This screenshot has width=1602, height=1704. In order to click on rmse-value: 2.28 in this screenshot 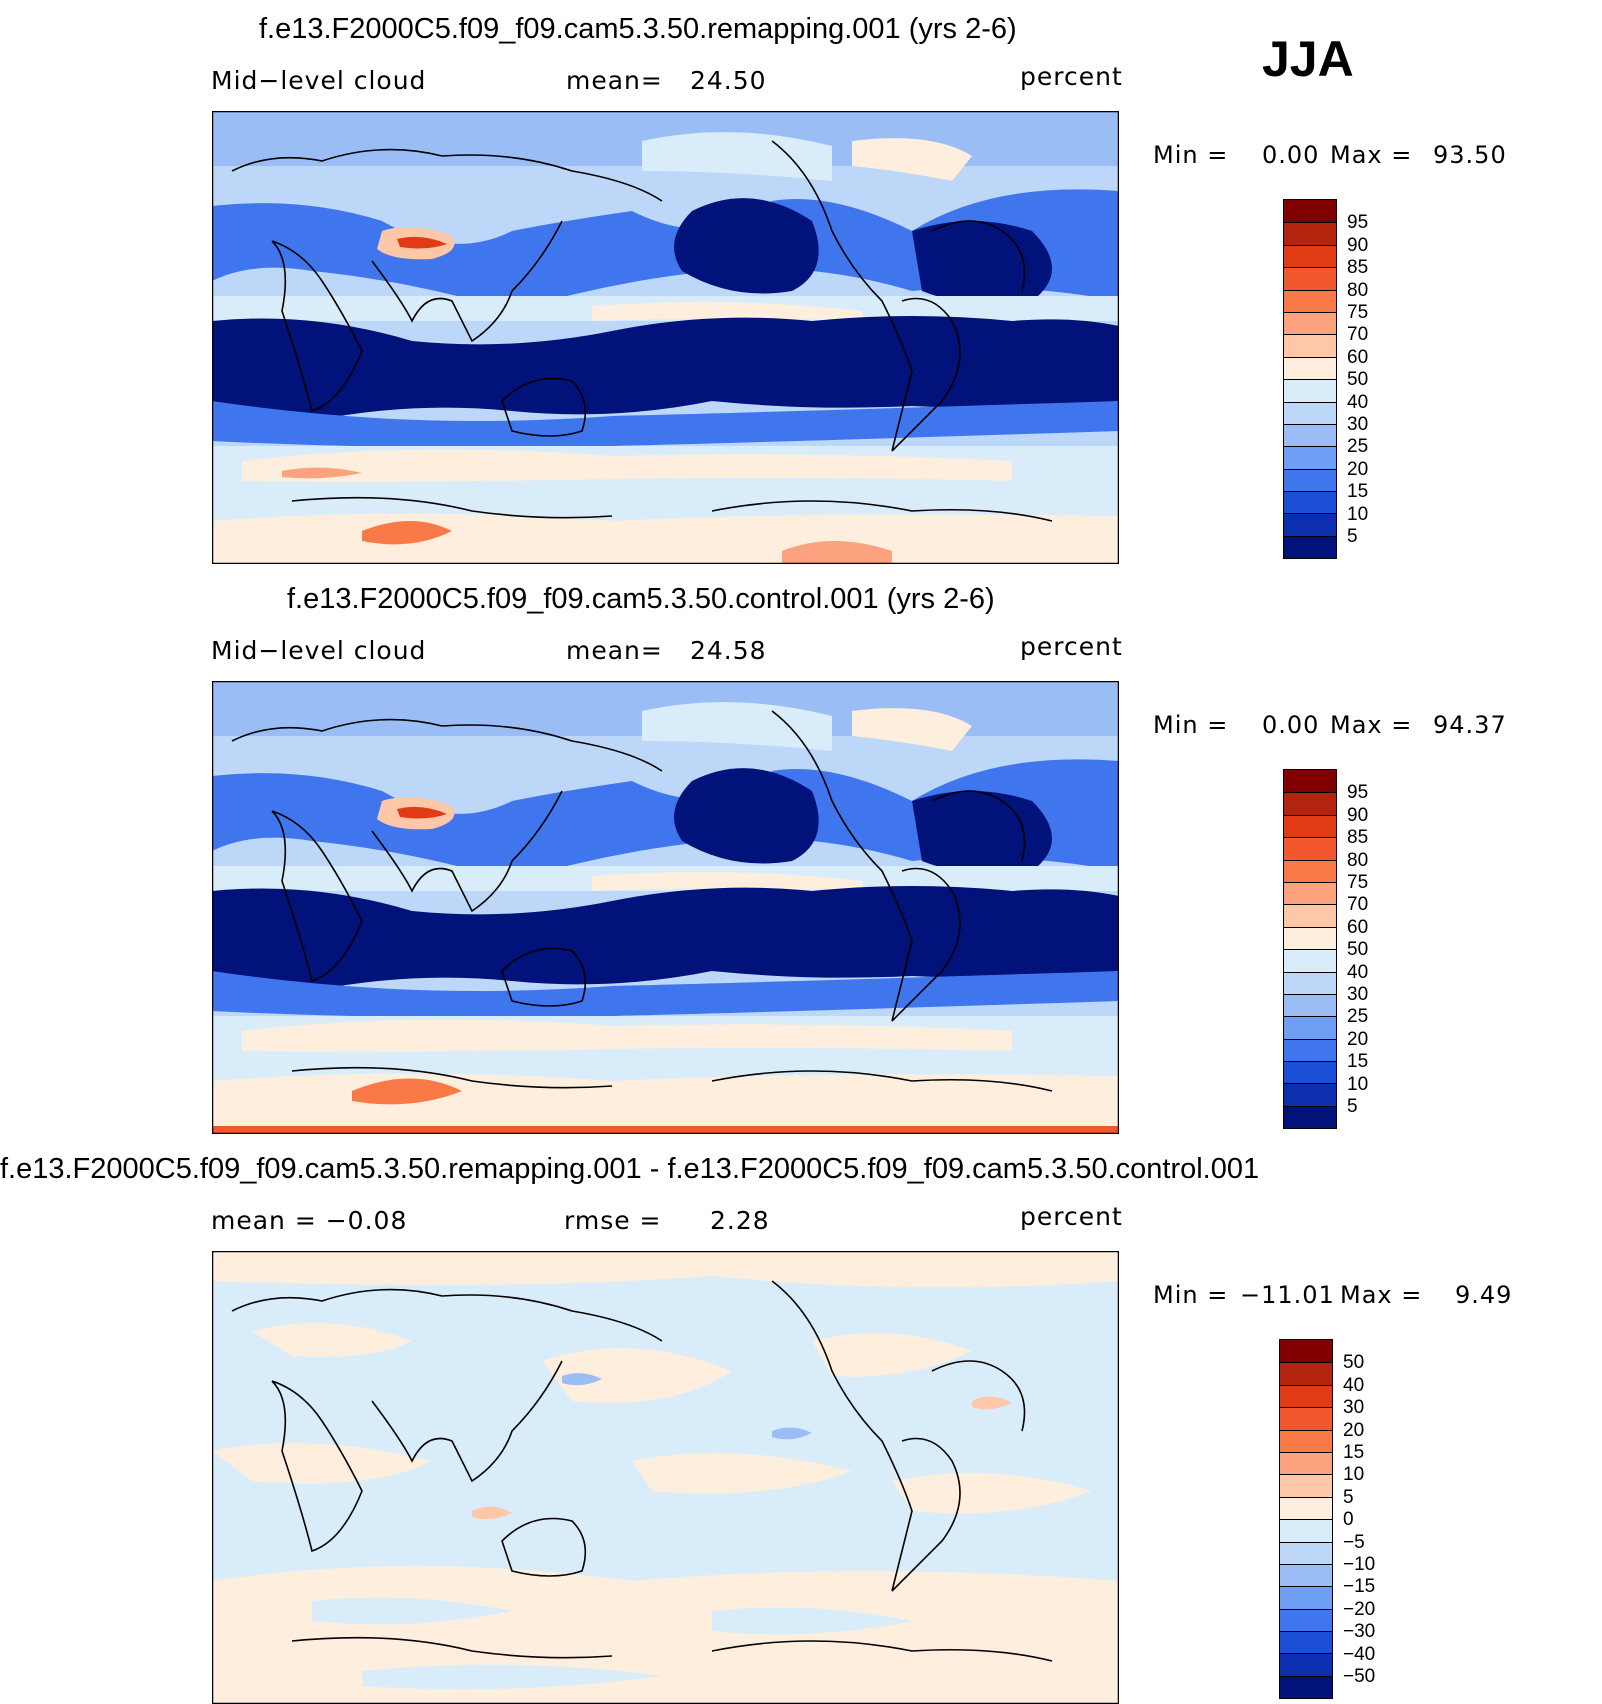, I will do `click(740, 1220)`.